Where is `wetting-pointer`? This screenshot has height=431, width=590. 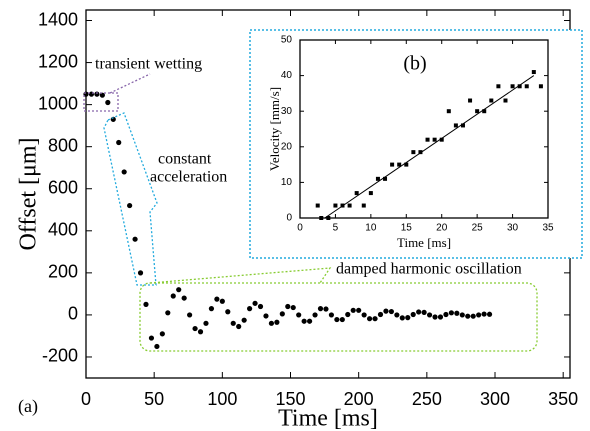
wetting-pointer is located at coordinates (130, 83).